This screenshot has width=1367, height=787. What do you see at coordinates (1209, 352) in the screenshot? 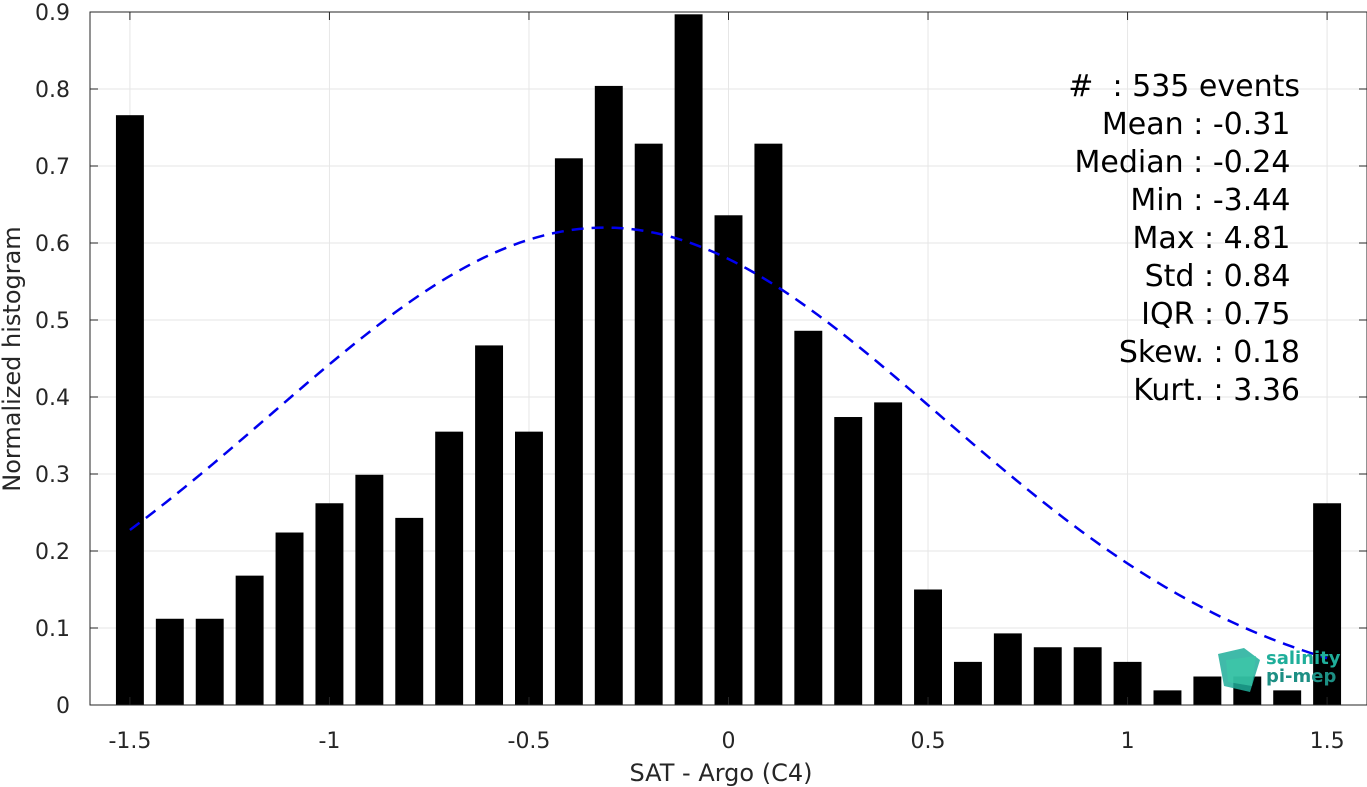
I see `stat-skew: Skew. : 0.18` at bounding box center [1209, 352].